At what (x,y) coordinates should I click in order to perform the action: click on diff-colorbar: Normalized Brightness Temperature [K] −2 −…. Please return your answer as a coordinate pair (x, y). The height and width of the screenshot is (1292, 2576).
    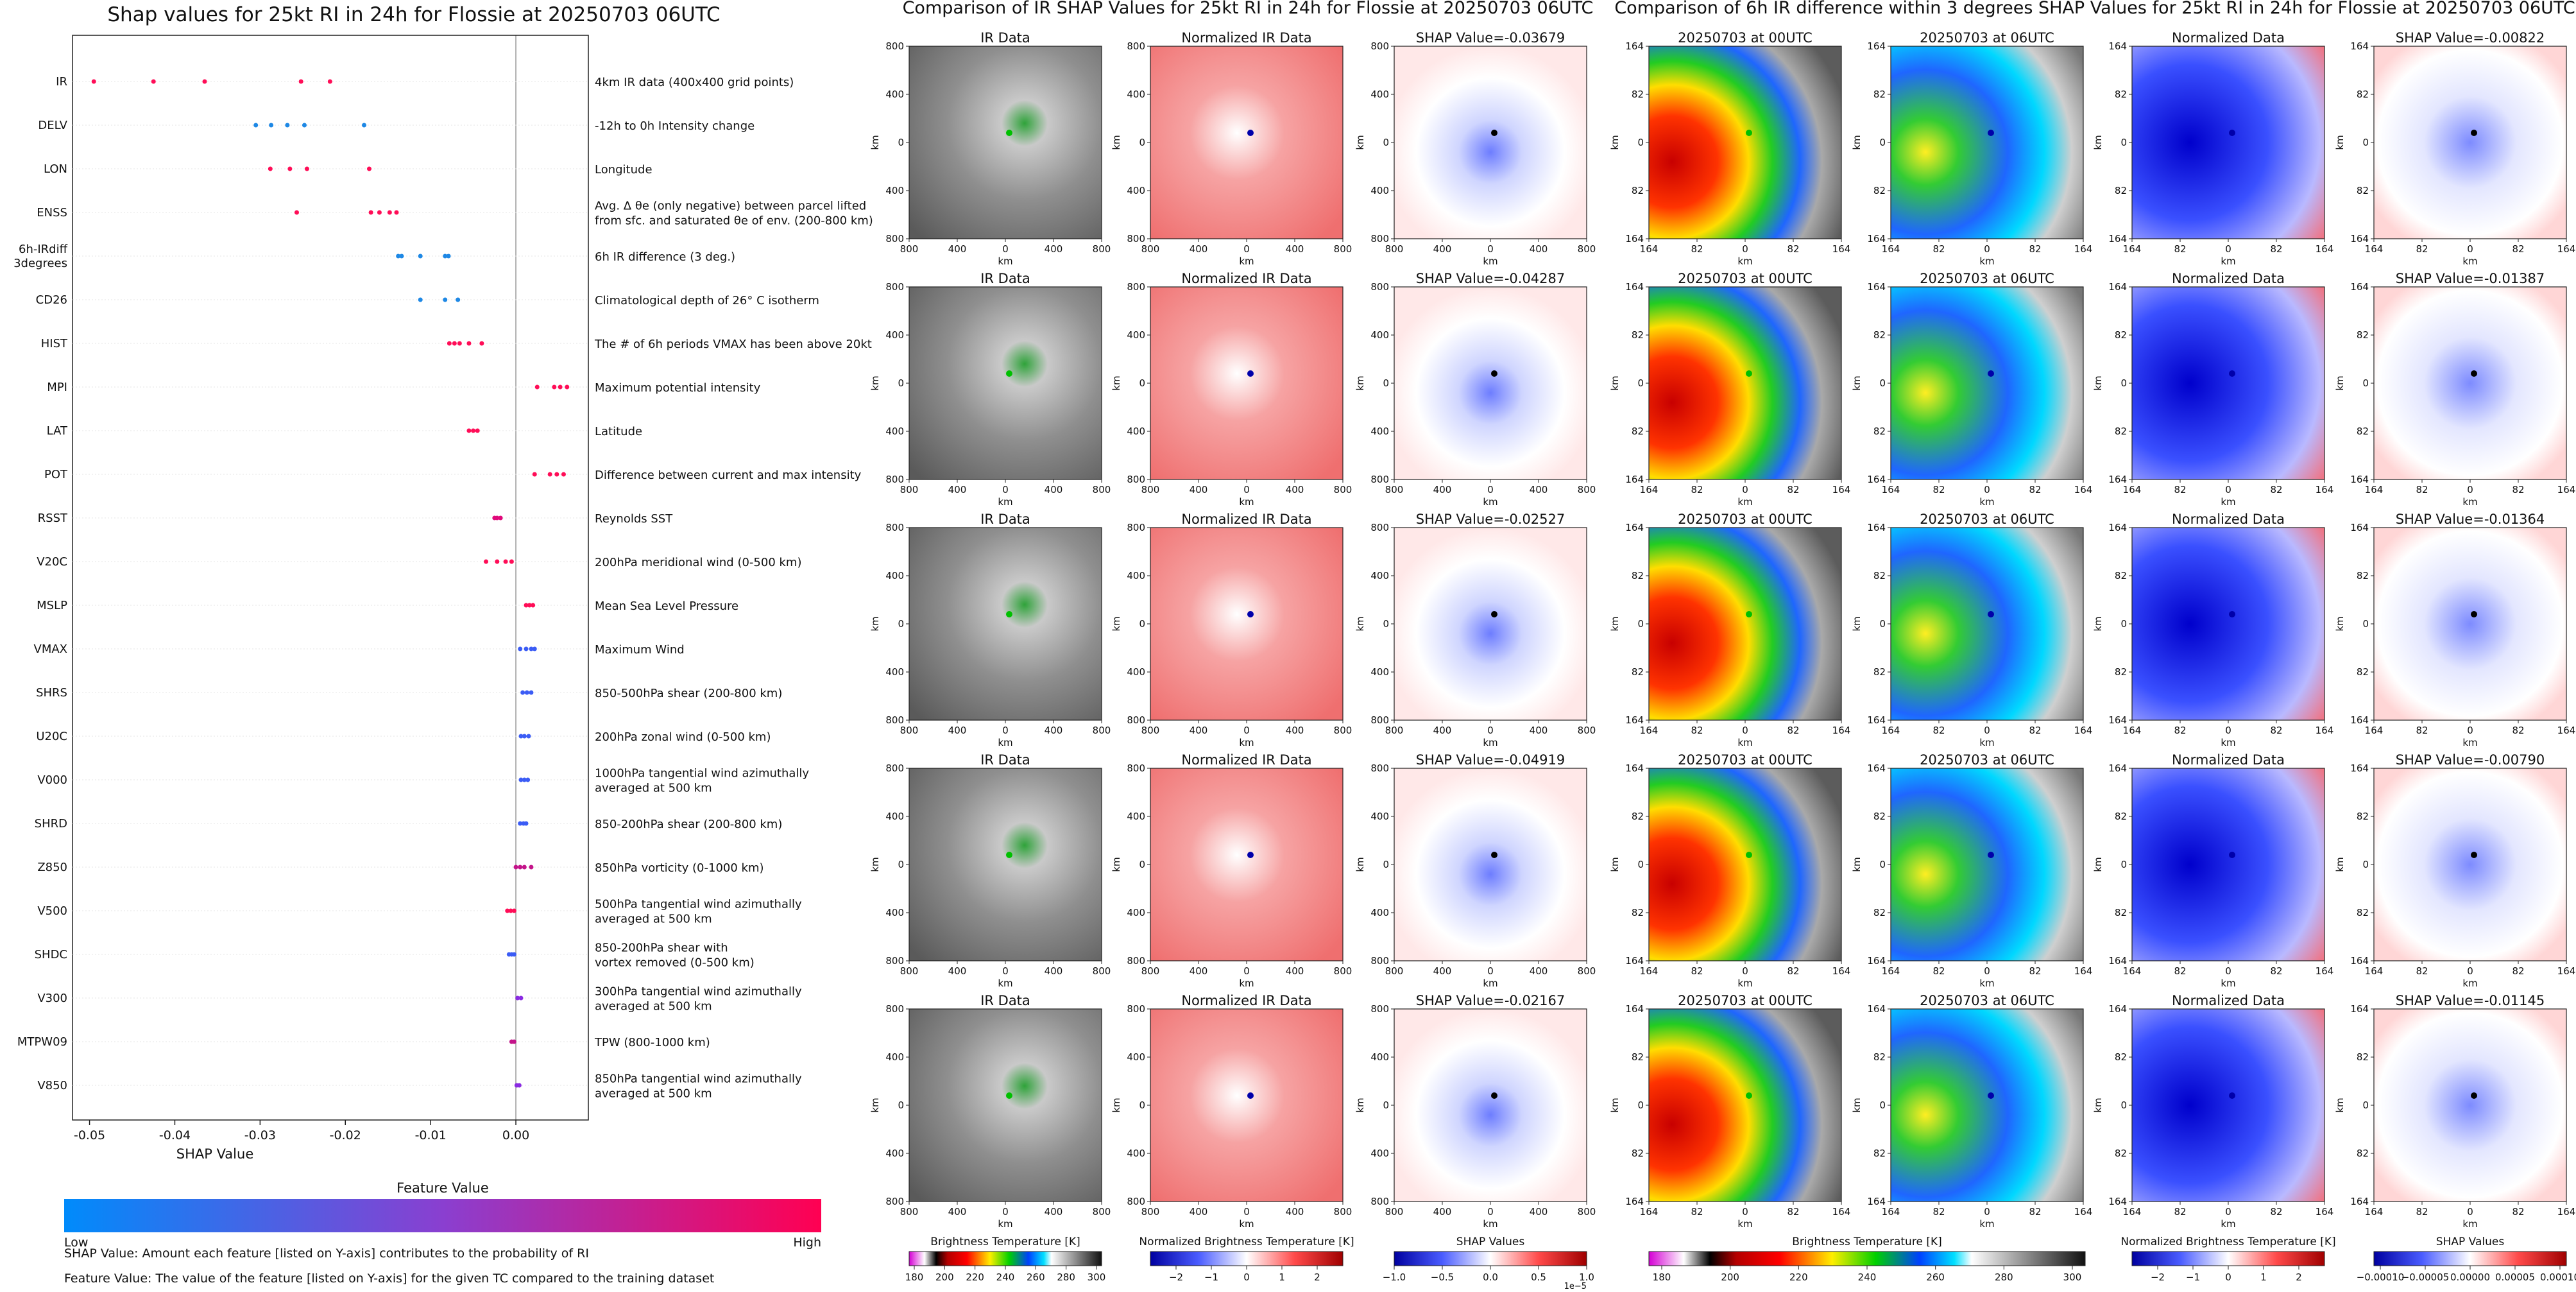
    Looking at the image, I should click on (2227, 1259).